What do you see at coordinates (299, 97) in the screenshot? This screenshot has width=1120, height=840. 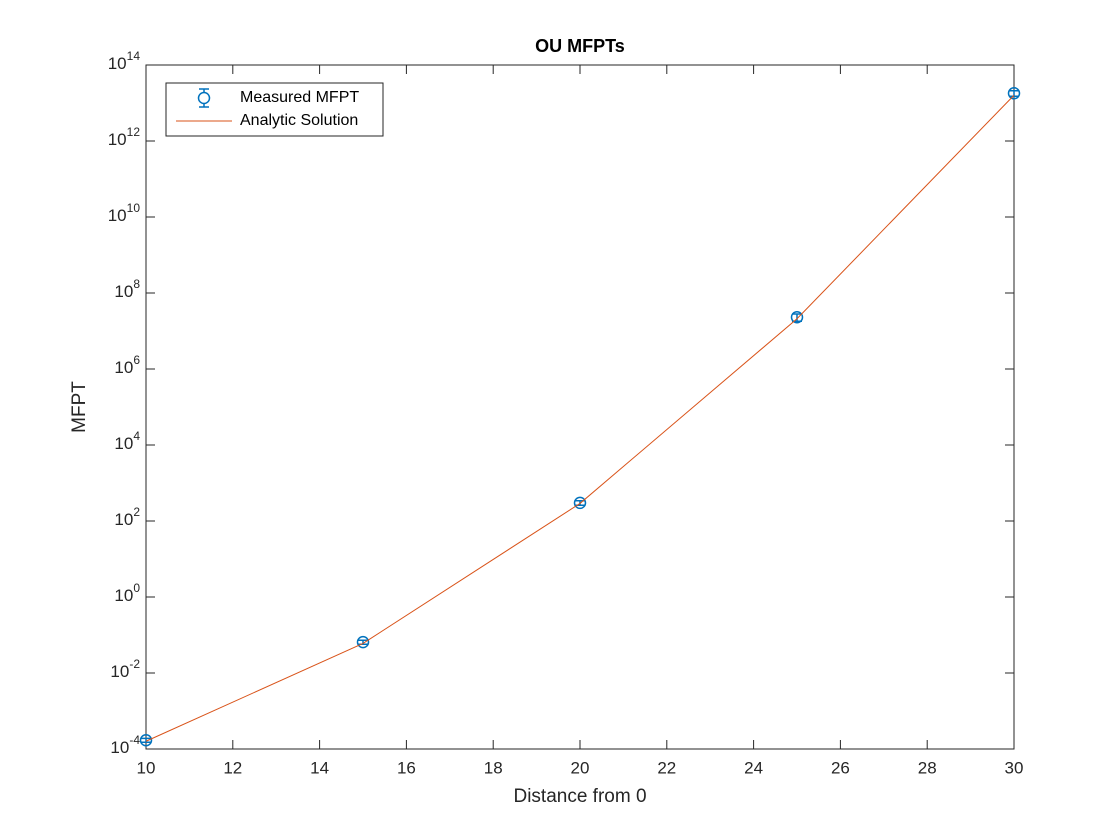 I see `legend-label: Measured MFPT` at bounding box center [299, 97].